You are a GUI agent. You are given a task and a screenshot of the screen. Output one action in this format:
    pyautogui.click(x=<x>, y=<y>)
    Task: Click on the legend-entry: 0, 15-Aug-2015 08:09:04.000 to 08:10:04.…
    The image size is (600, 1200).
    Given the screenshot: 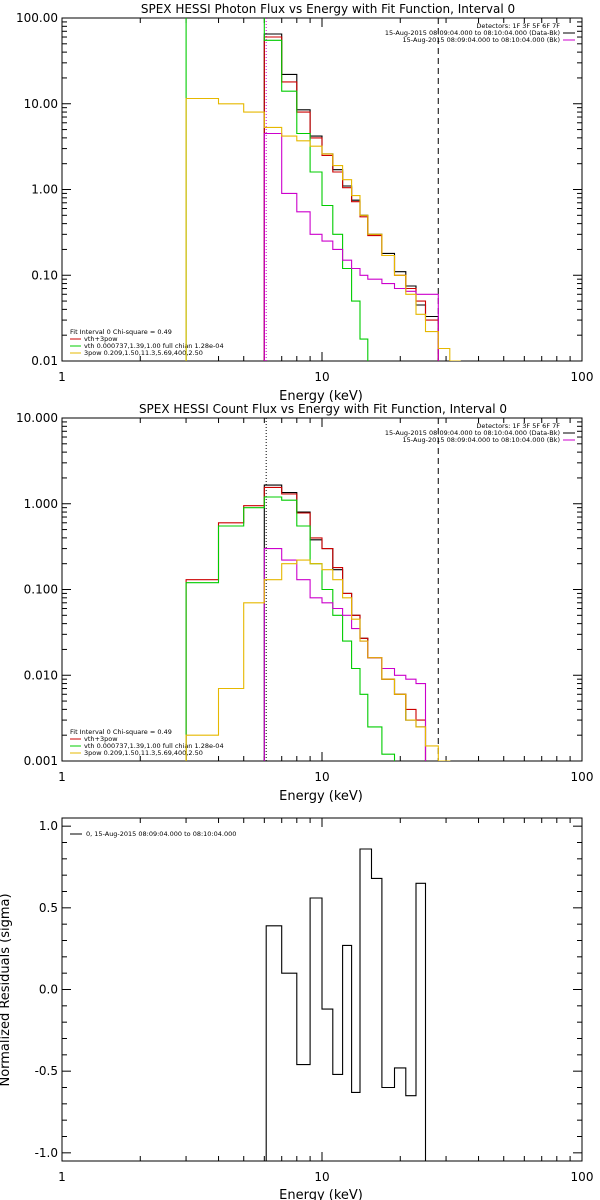 What is the action you would take?
    pyautogui.click(x=161, y=834)
    